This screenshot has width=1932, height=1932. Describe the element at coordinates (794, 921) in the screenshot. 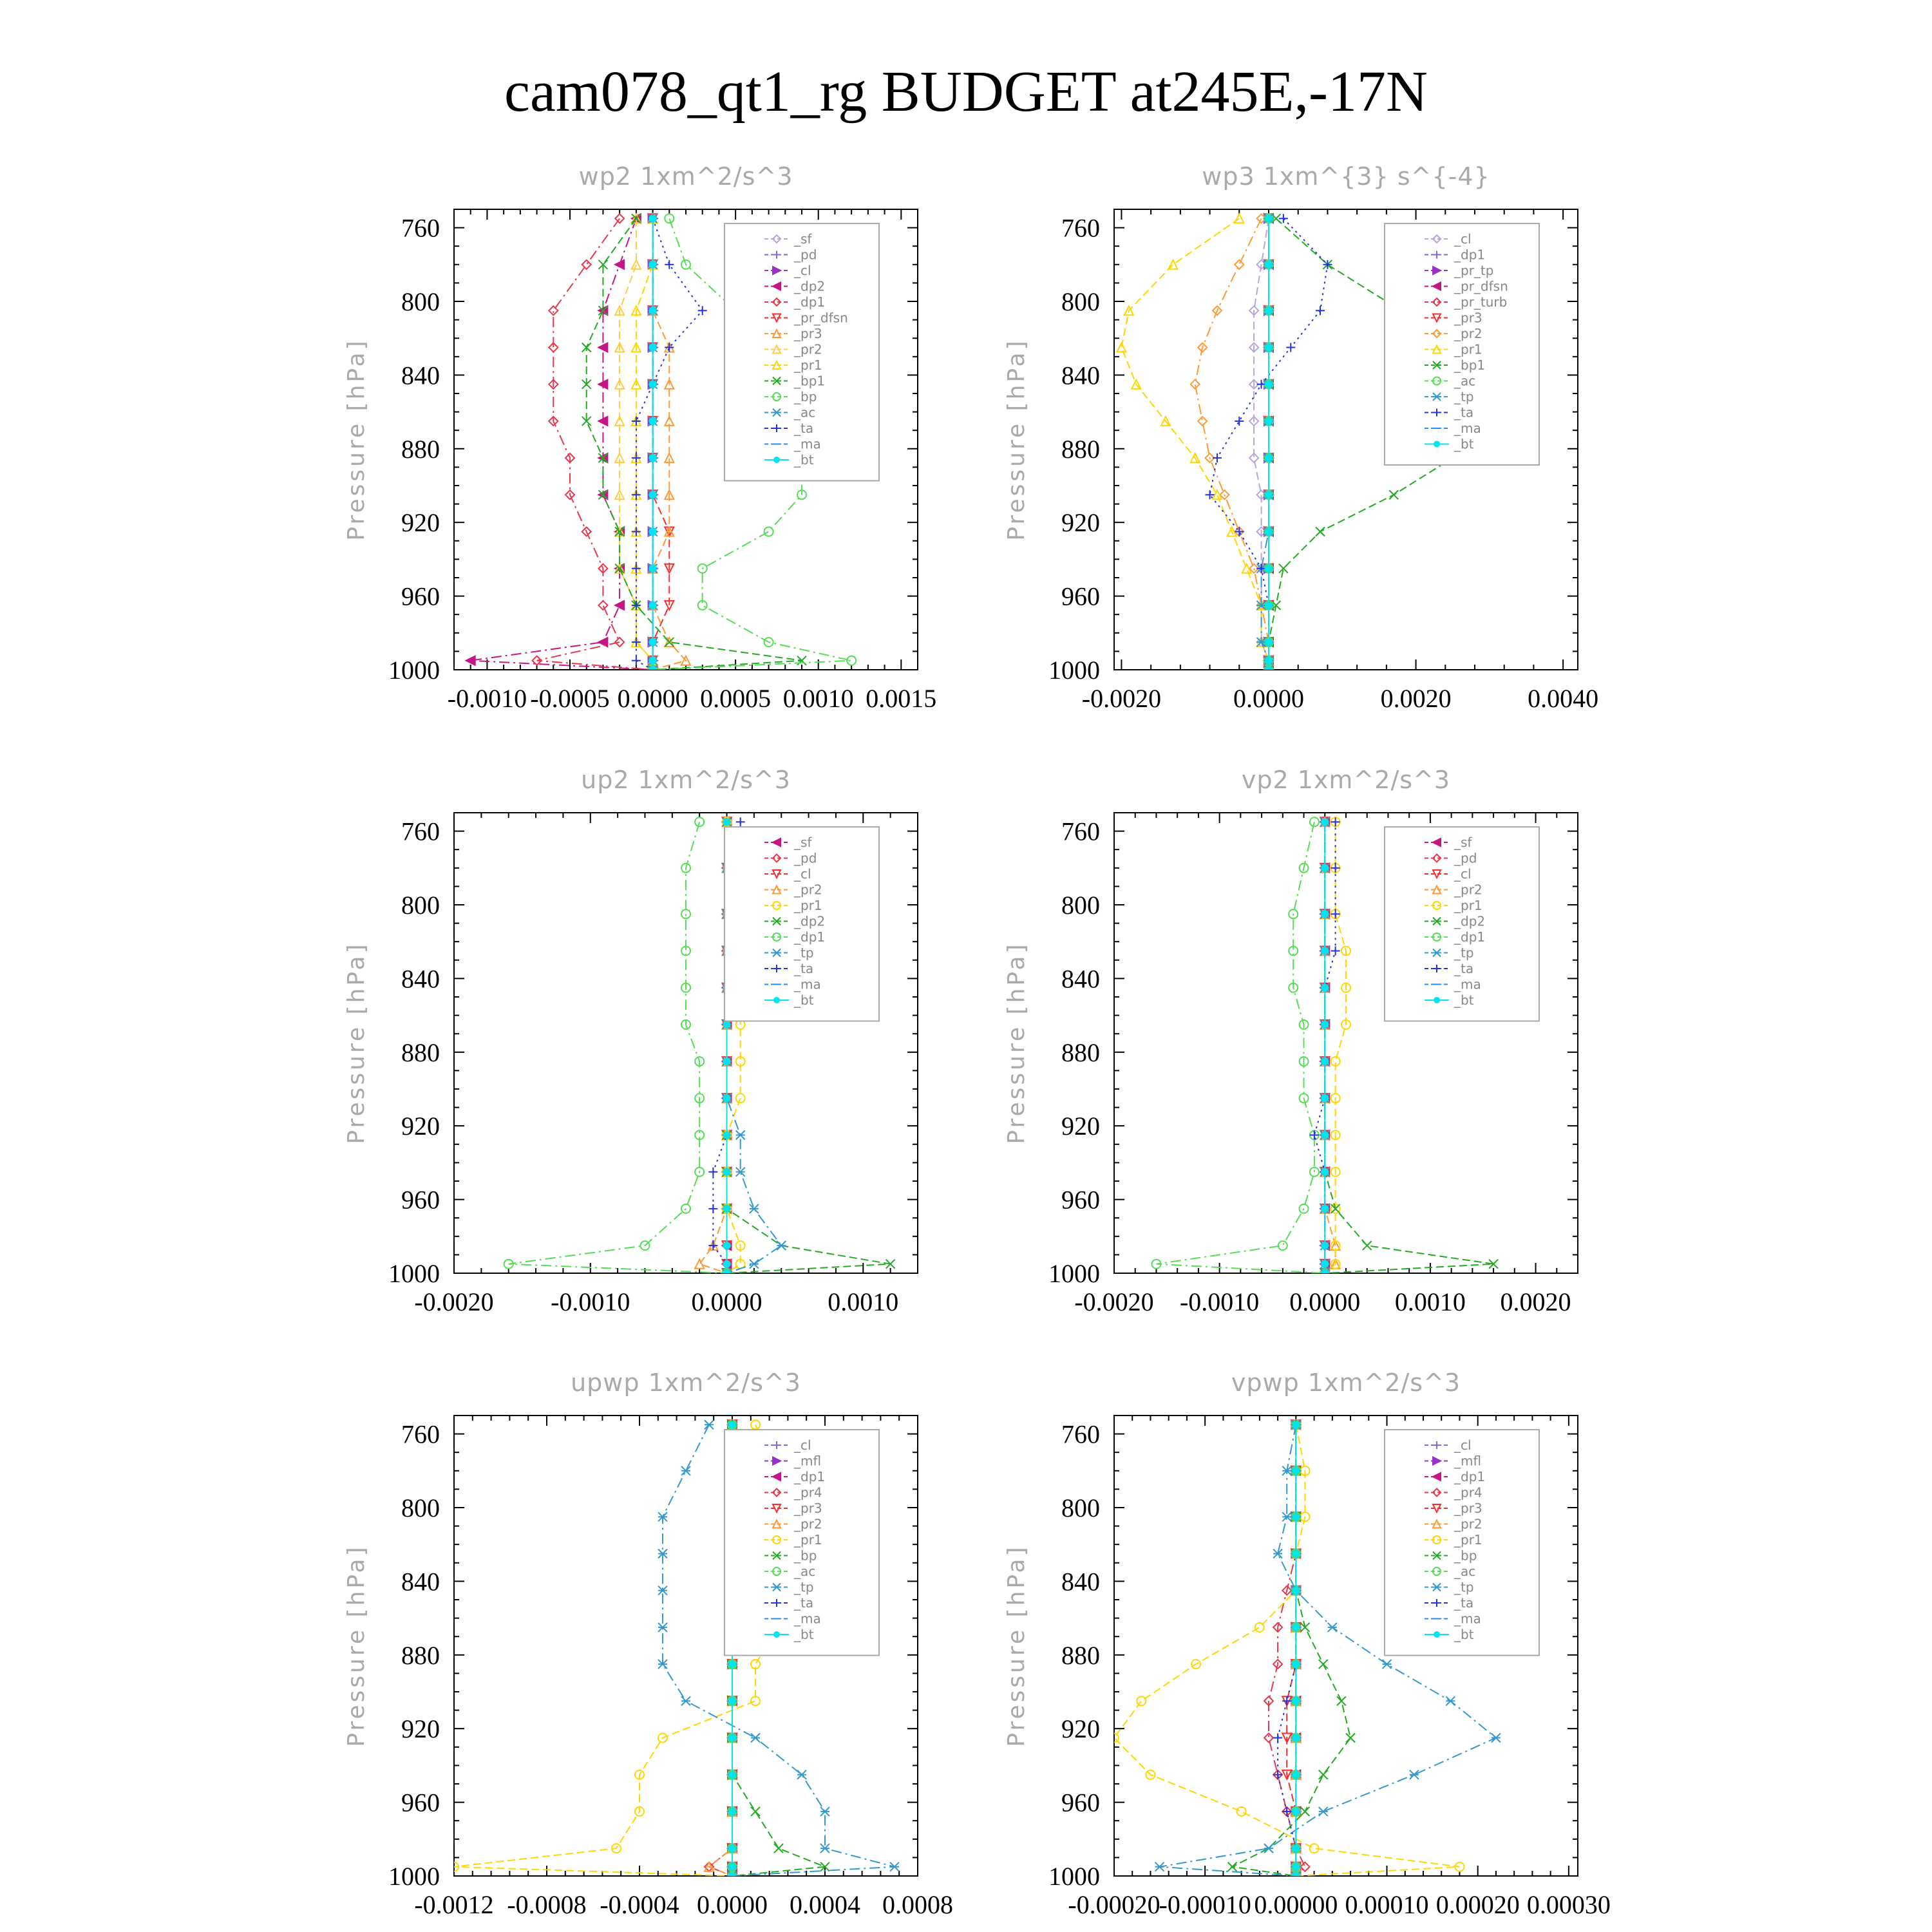

I see `legend-entry: _dp2` at that location.